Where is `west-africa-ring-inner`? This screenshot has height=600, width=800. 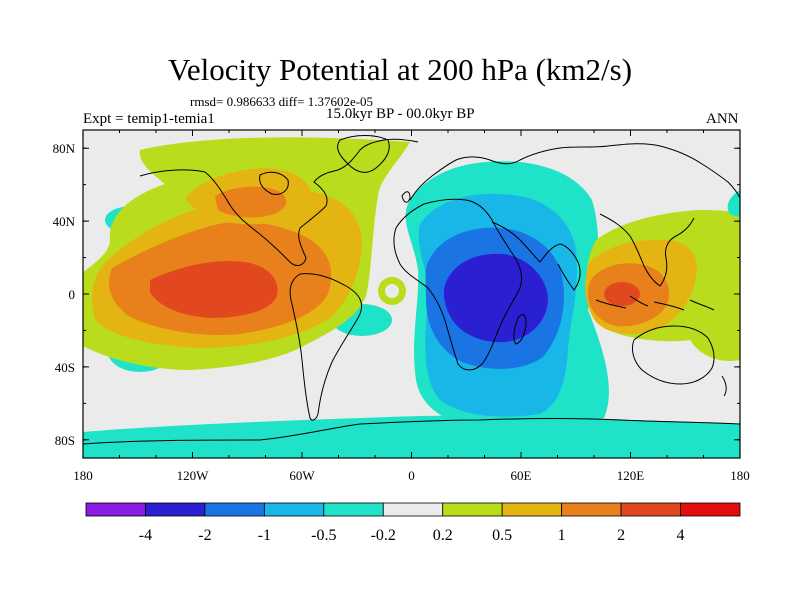 west-africa-ring-inner is located at coordinates (392, 291).